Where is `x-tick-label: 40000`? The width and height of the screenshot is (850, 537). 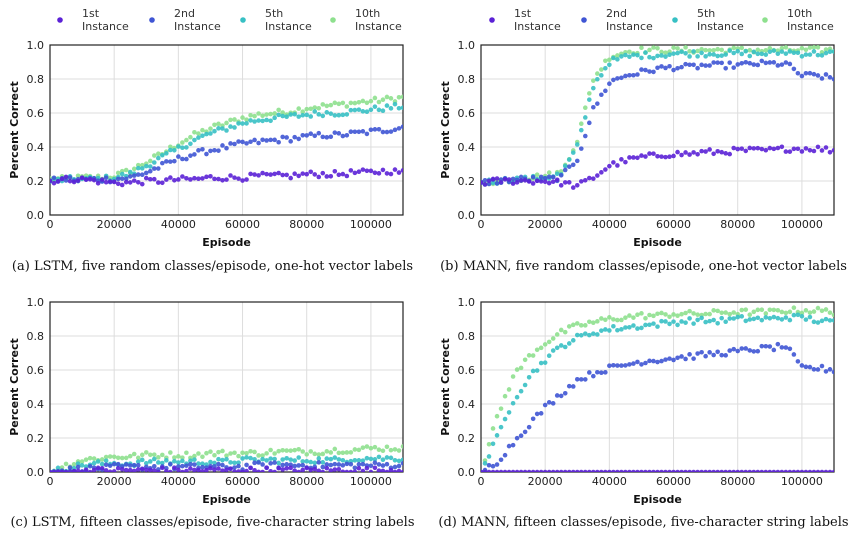
x-tick-label: 40000 is located at coordinates (609, 481).